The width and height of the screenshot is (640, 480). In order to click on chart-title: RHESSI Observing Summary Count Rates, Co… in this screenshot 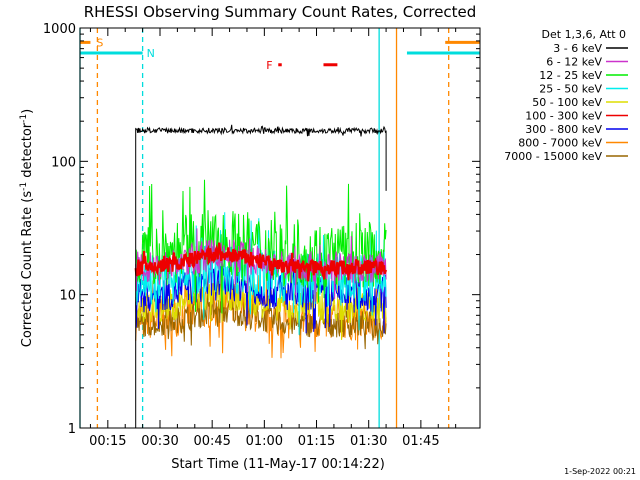, I will do `click(280, 12)`.